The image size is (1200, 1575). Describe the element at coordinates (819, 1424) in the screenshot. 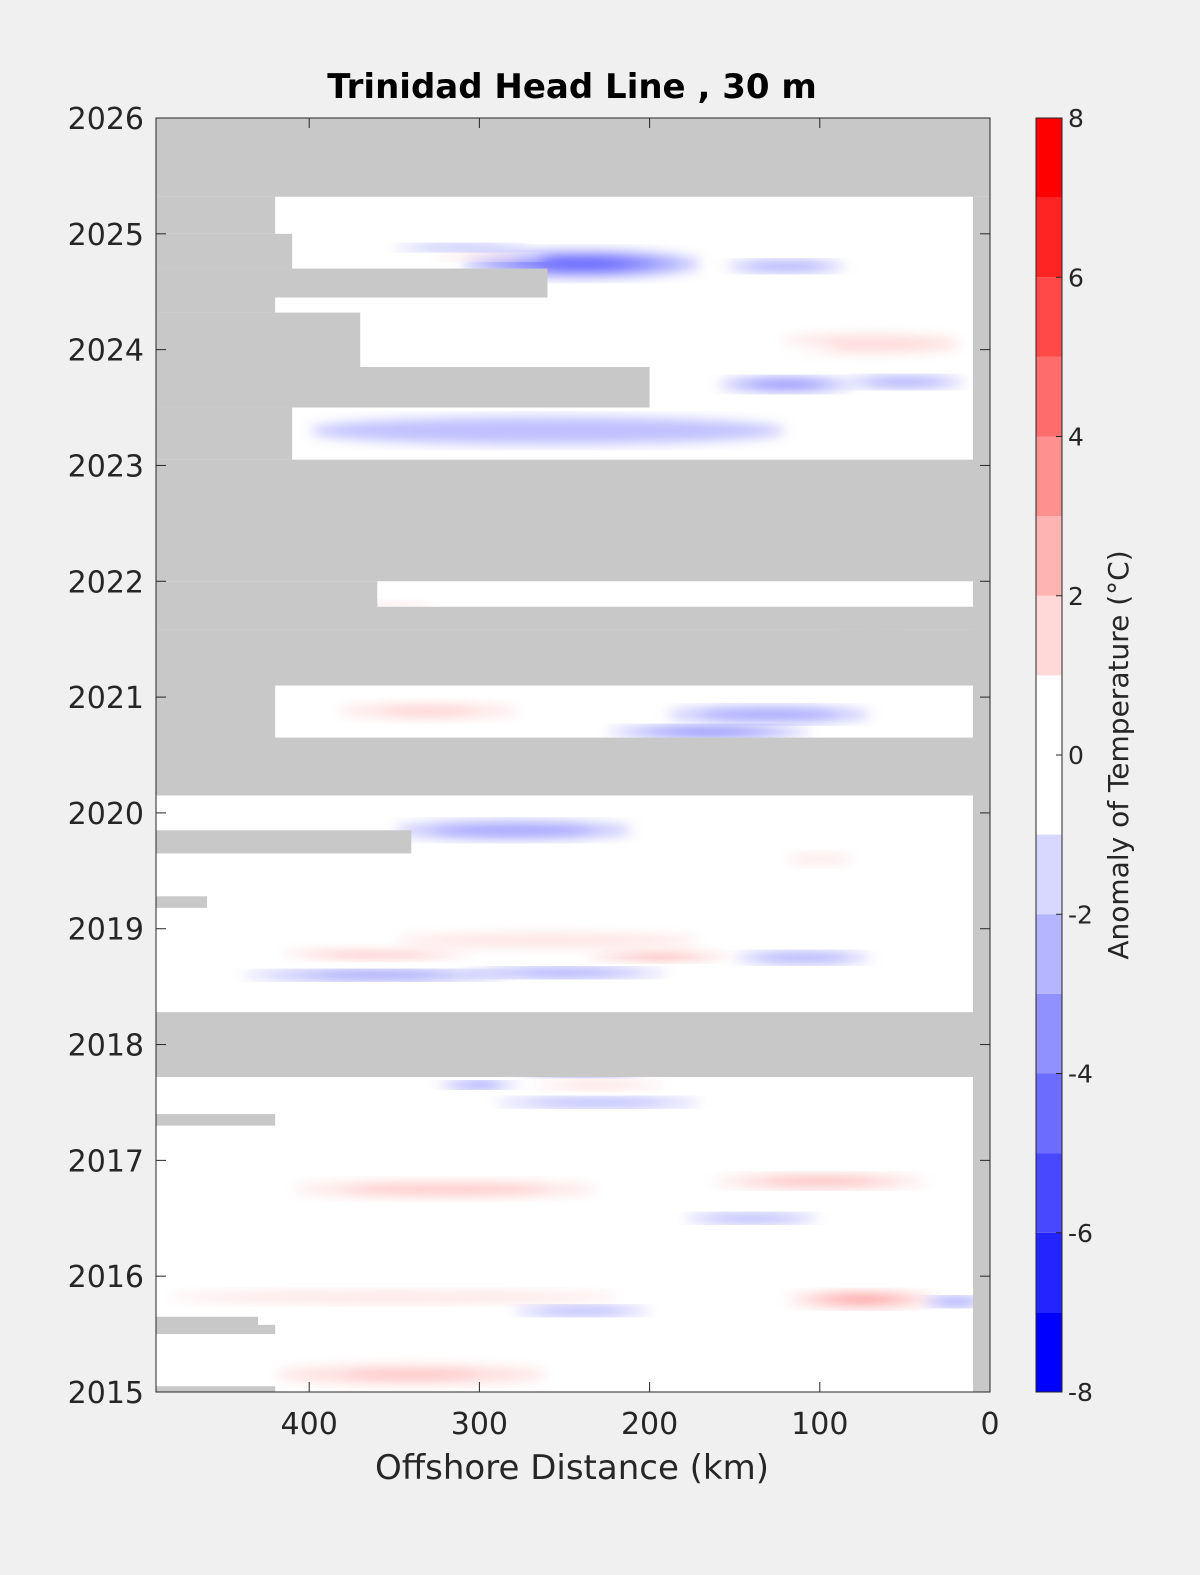

I see `x-tick-label: 100` at that location.